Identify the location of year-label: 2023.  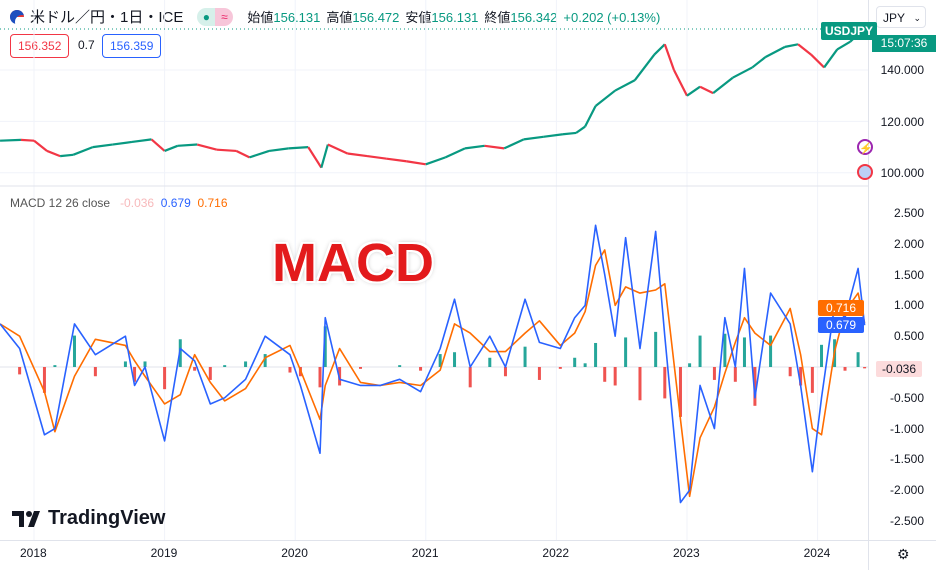
(686, 553).